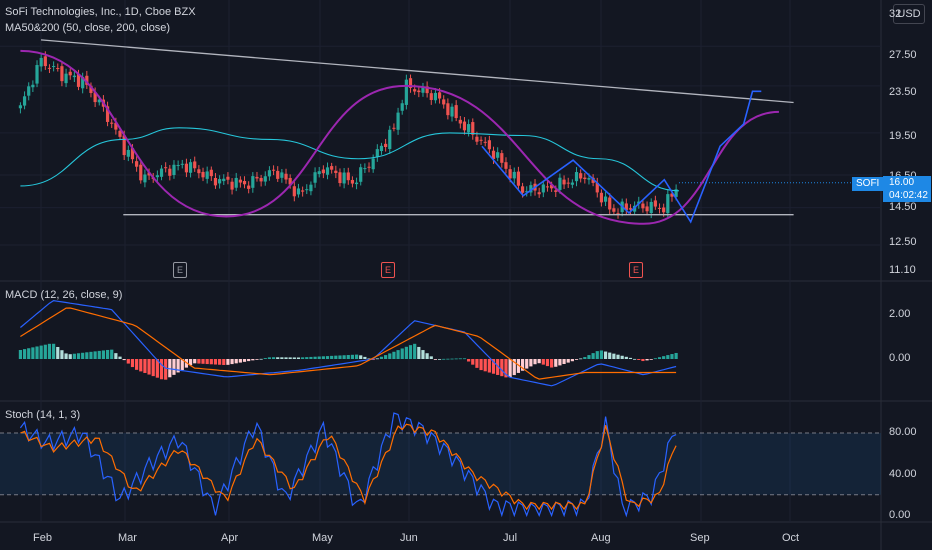 The image size is (932, 550). Describe the element at coordinates (100, 12) in the screenshot. I see `symbol-title: SoFi Technologies, Inc., 1D, Cboe BZX` at that location.